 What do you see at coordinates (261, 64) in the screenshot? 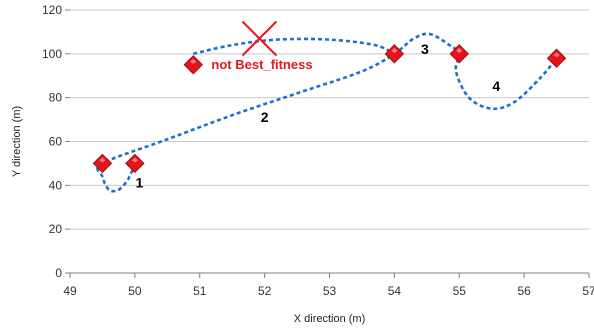
I see `annotation-label: not Best_fitness` at bounding box center [261, 64].